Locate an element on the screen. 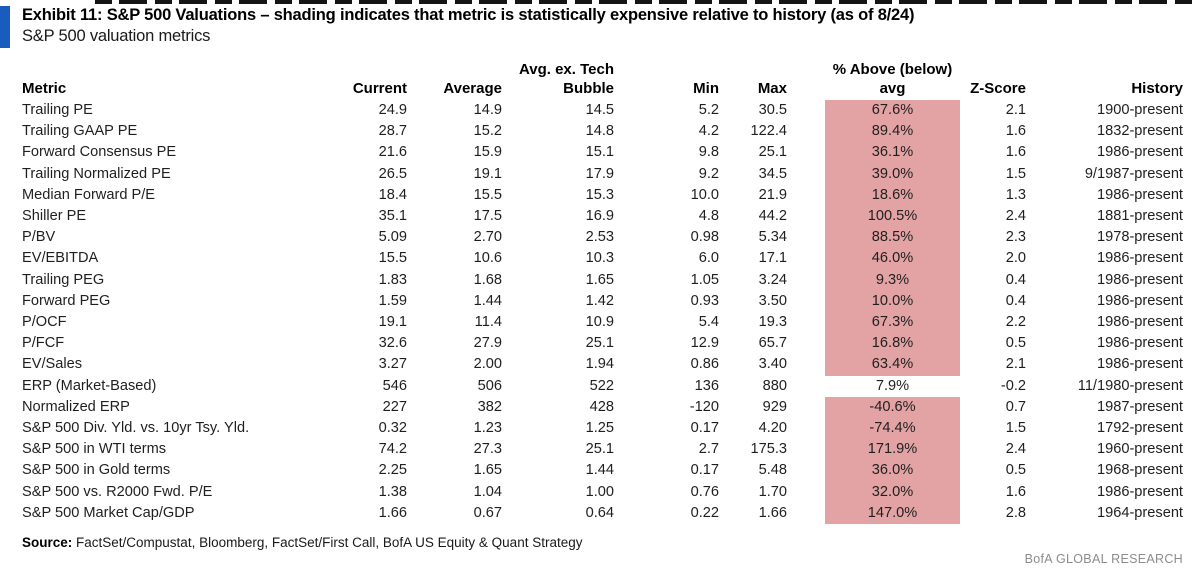  cell-current: 28.7 is located at coordinates (392, 131).